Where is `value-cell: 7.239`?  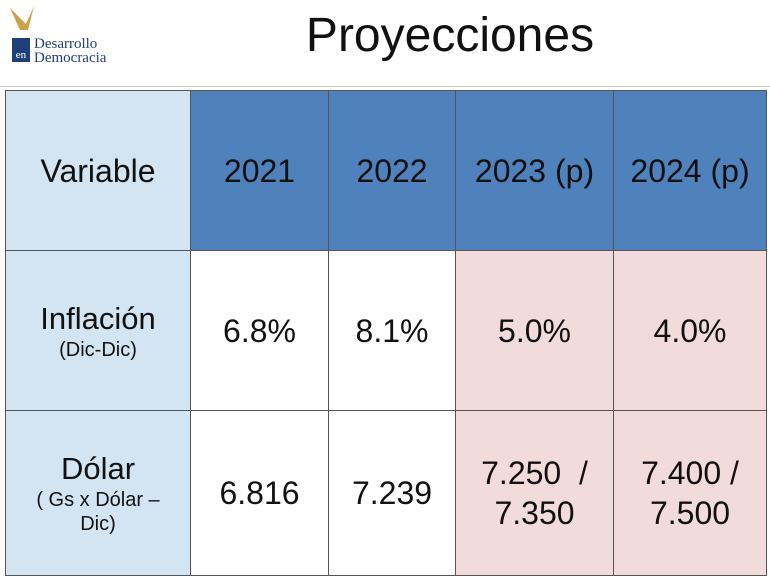
value-cell: 7.239 is located at coordinates (392, 493).